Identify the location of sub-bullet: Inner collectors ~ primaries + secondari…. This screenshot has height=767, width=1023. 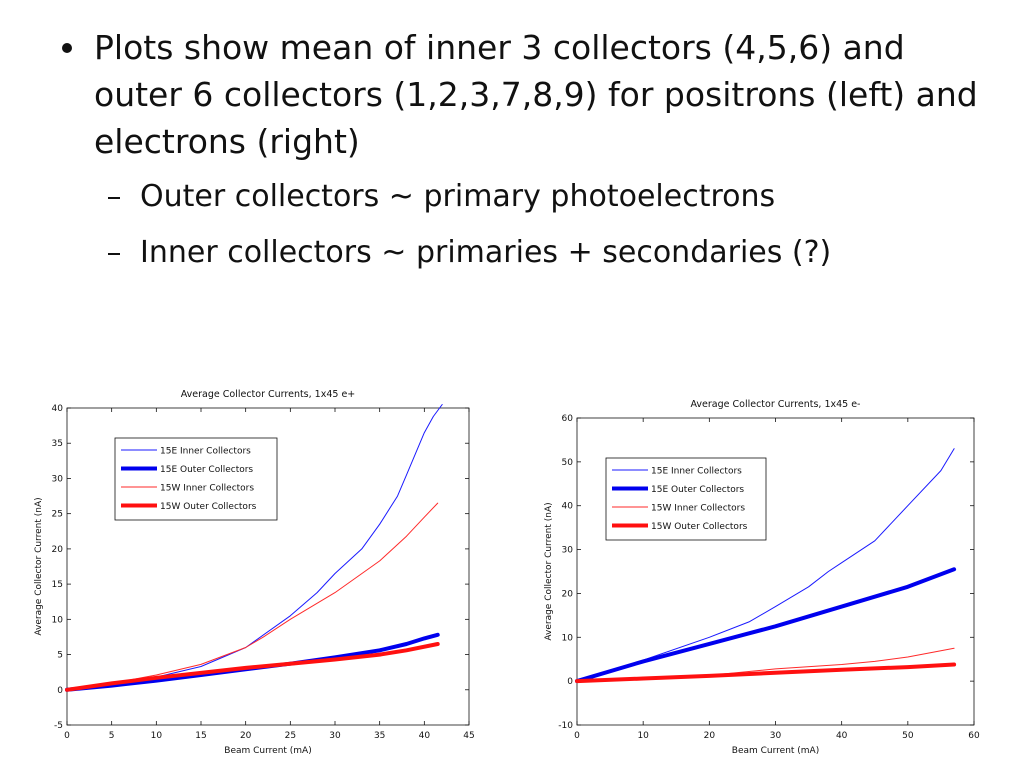
(528, 253).